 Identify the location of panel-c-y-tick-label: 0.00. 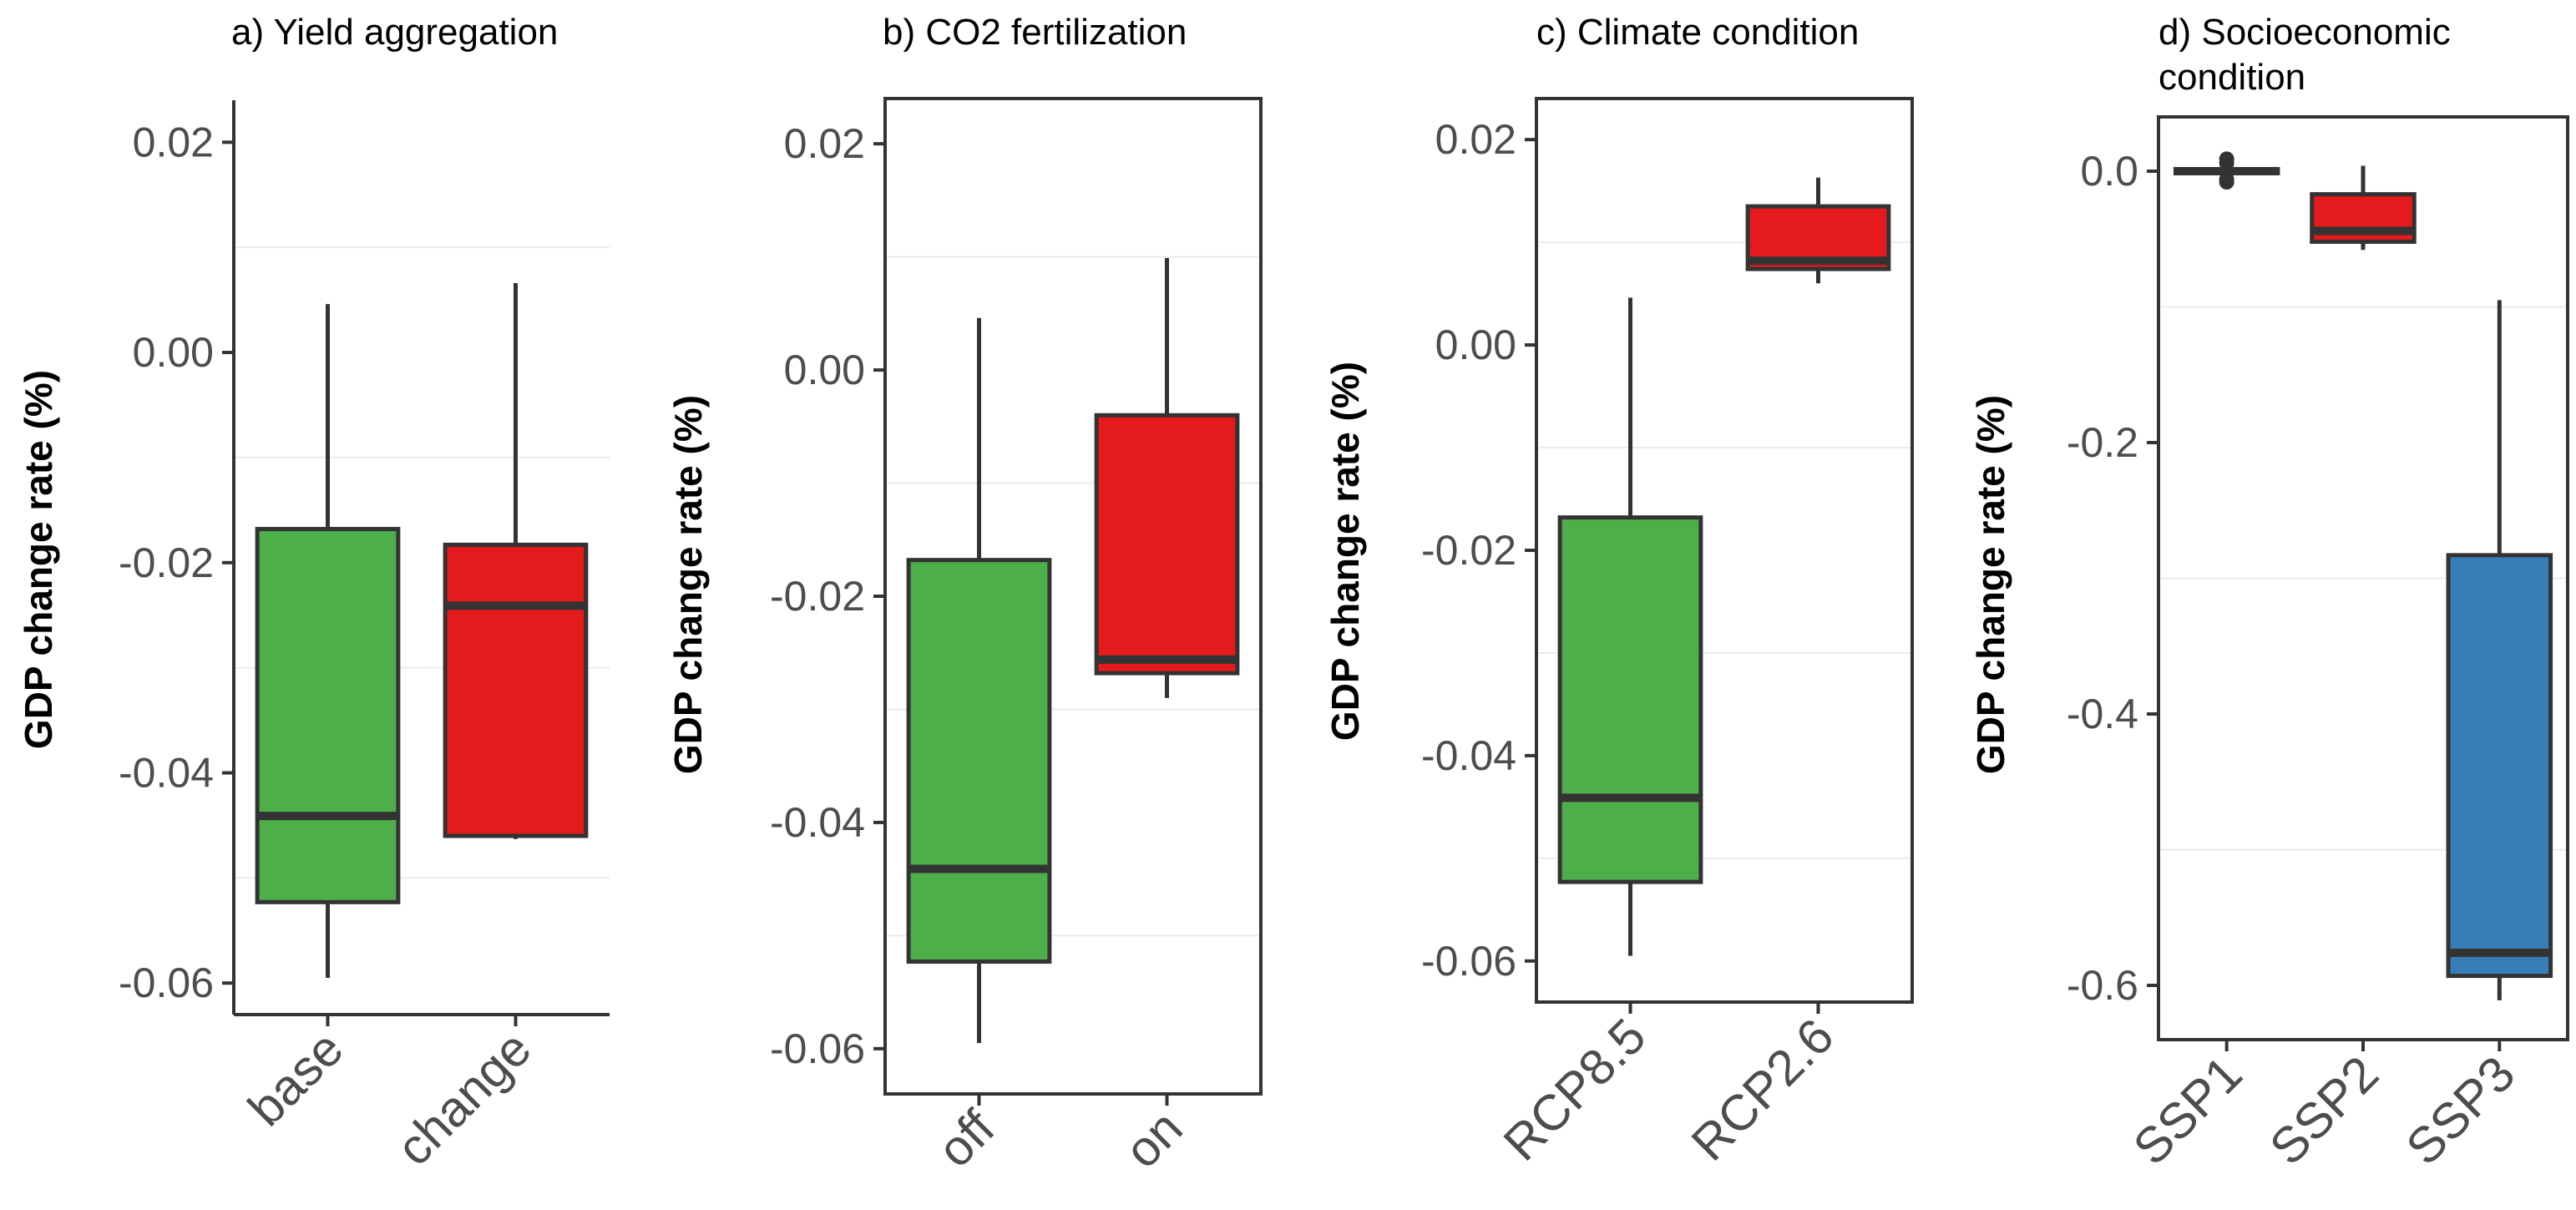
(1475, 344).